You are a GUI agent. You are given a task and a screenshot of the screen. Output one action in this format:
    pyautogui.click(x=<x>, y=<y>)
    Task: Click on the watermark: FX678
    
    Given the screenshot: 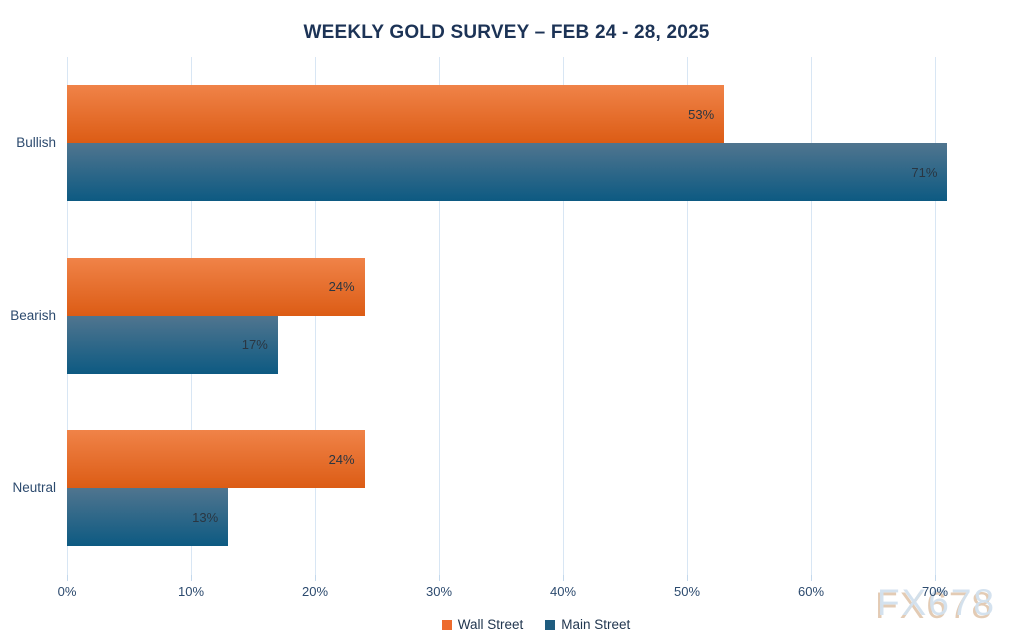 What is the action you would take?
    pyautogui.click(x=937, y=602)
    